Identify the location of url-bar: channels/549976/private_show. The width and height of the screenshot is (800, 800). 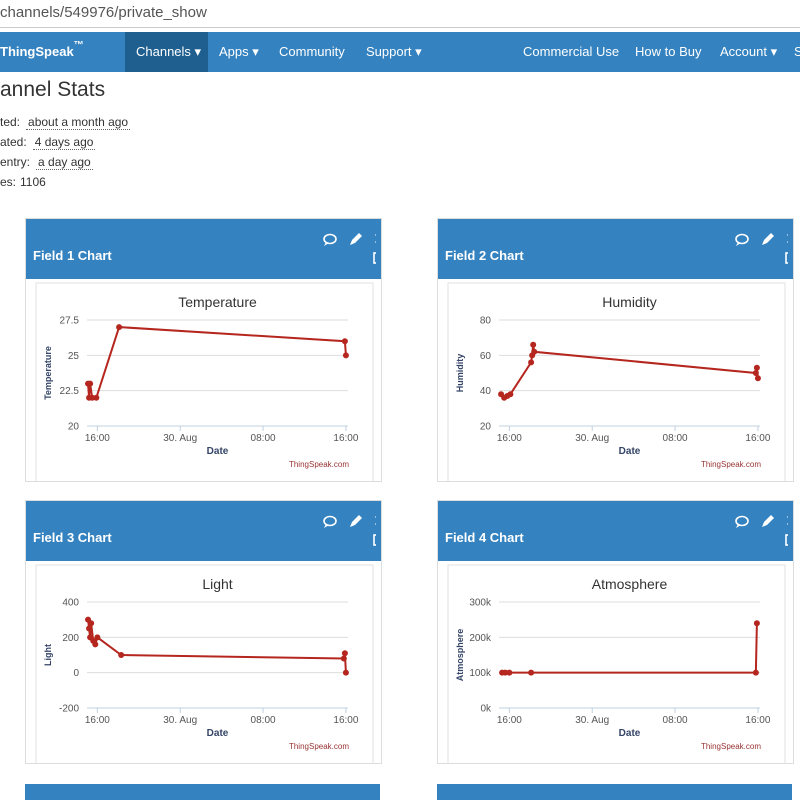
(400, 14).